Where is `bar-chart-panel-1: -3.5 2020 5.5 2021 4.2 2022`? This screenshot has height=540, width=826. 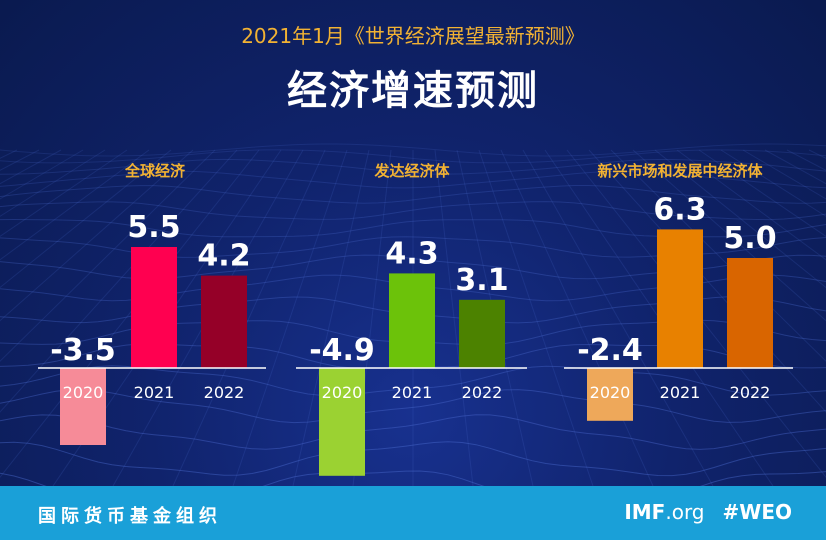 bar-chart-panel-1: -3.5 2020 5.5 2021 4.2 2022 is located at coordinates (152, 327).